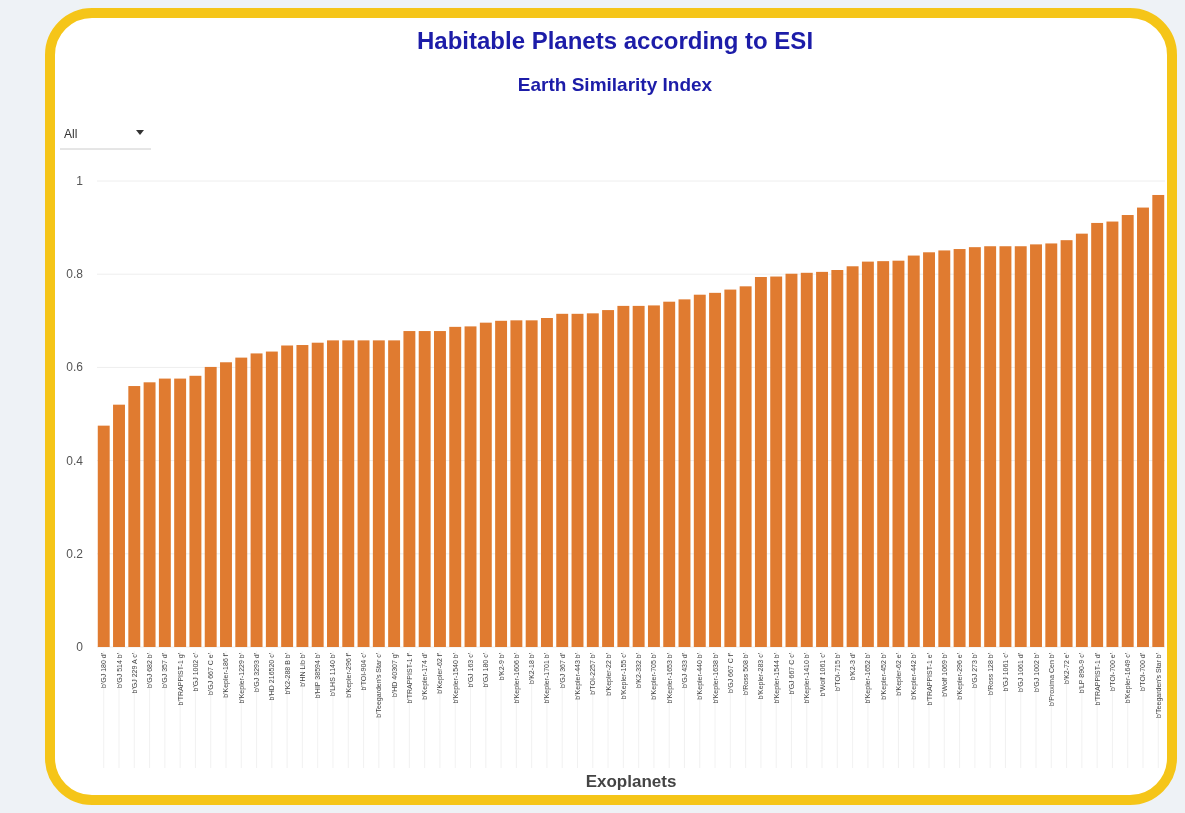 Image resolution: width=1185 pixels, height=813 pixels. Describe the element at coordinates (105, 138) in the screenshot. I see `dropdown-field: All` at that location.